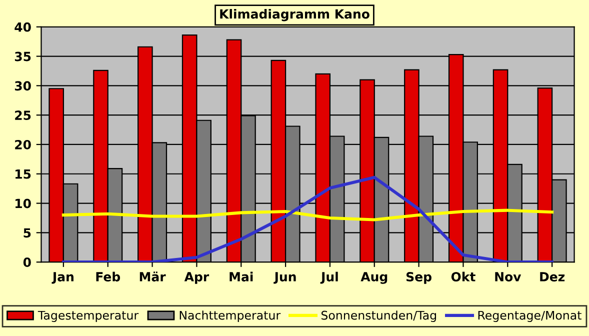  I want to click on y-tick-label: 5, so click(27, 233).